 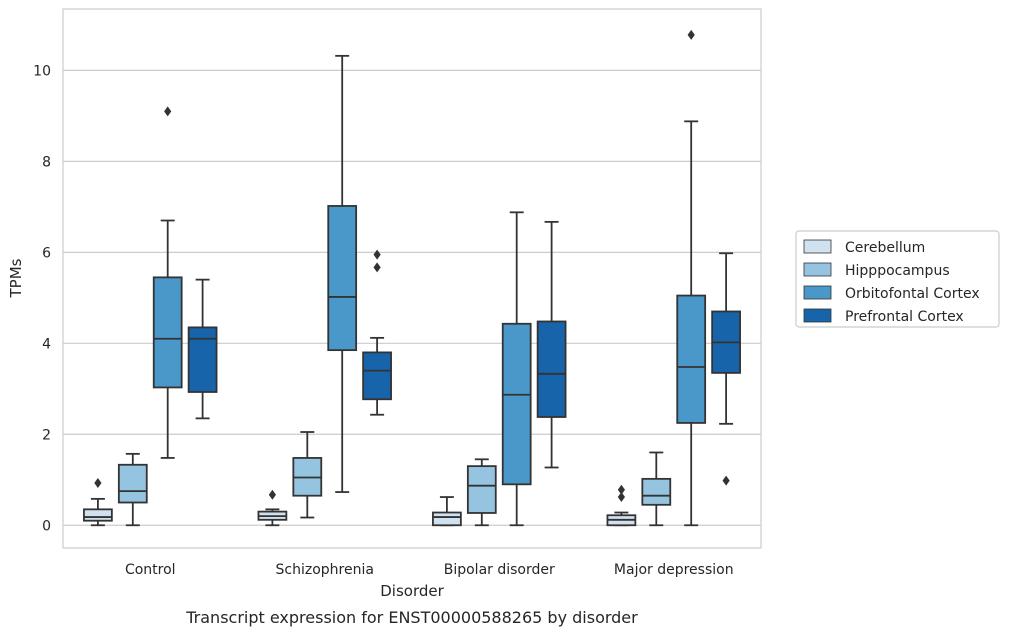 What do you see at coordinates (16, 278) in the screenshot?
I see `y-axis-title: TPMs` at bounding box center [16, 278].